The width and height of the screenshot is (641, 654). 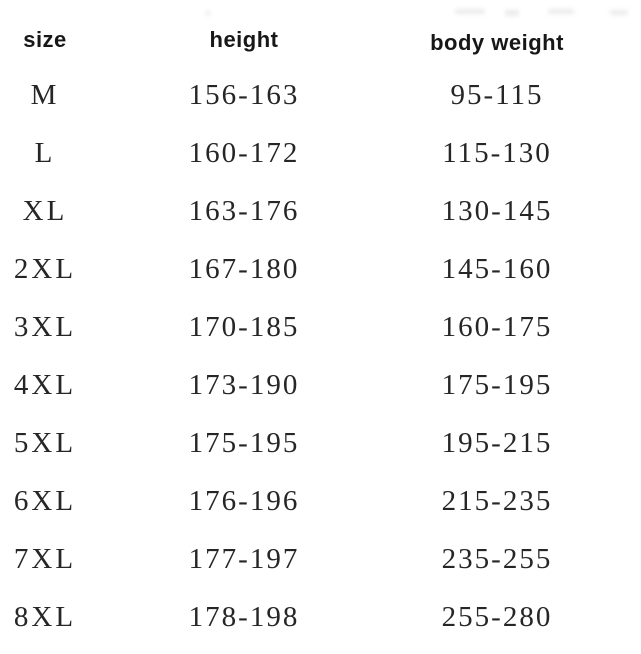 What do you see at coordinates (244, 500) in the screenshot?
I see `height-cell: 176-196` at bounding box center [244, 500].